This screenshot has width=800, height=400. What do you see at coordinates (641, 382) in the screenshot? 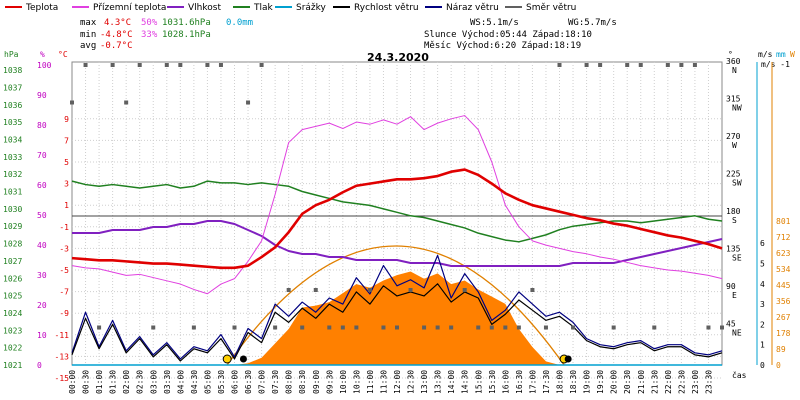
I see `tick-time: 21:00` at bounding box center [641, 382].